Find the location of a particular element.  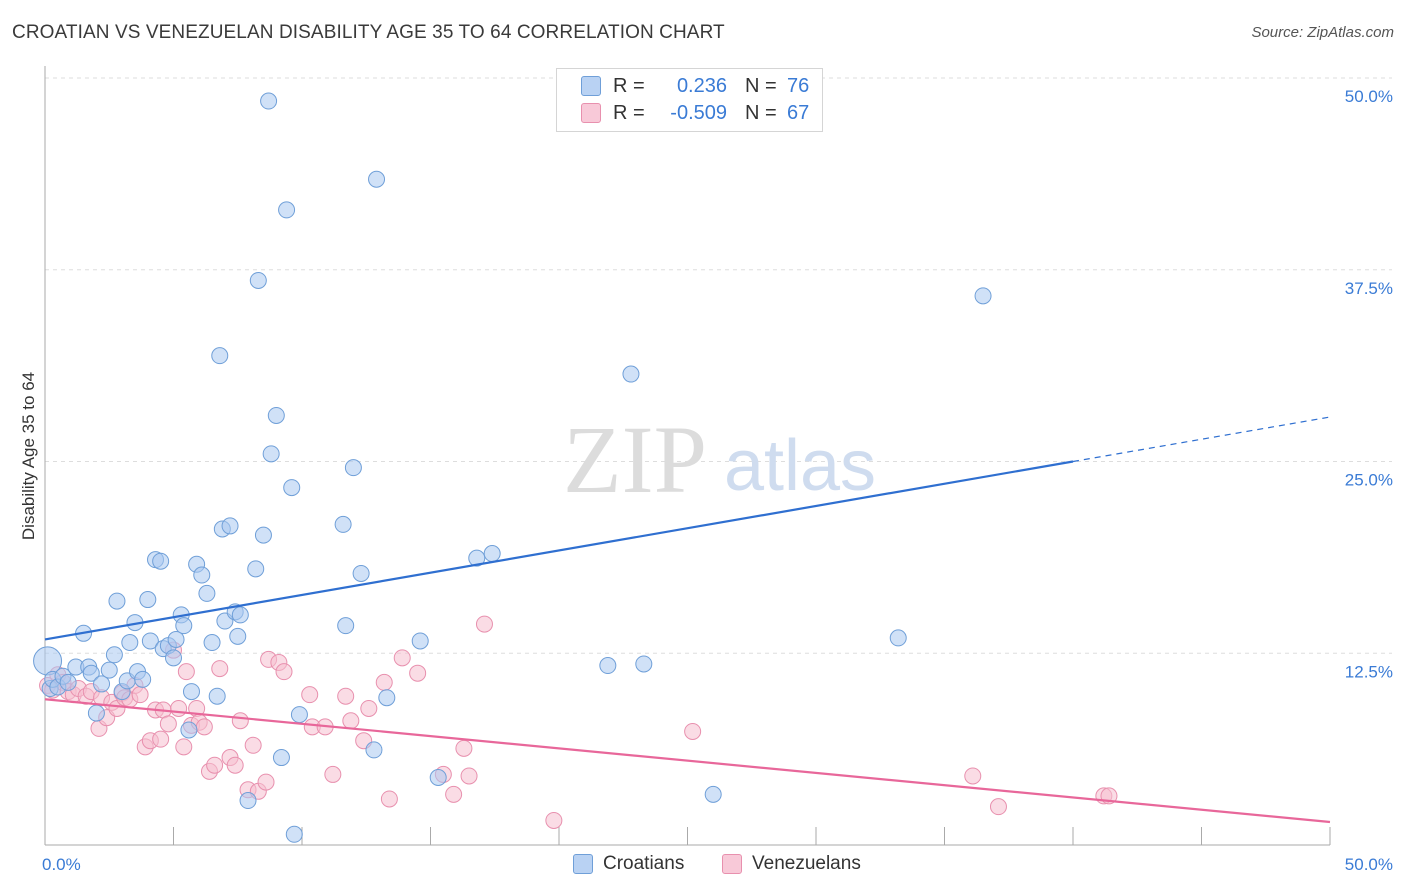

venezuelans-swatch is located at coordinates (591, 113).